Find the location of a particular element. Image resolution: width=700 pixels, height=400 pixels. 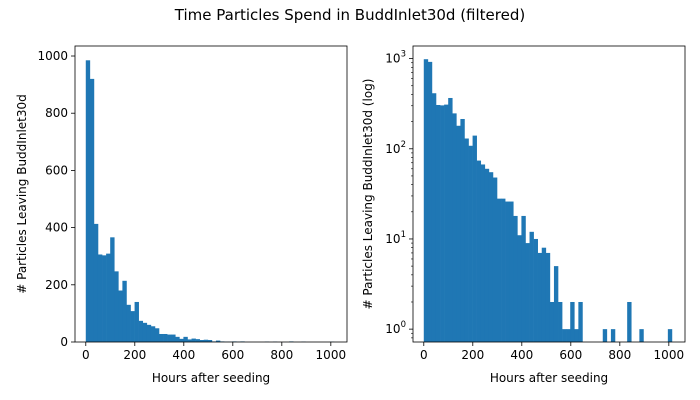

y-tick-label: 600 is located at coordinates (56, 170).